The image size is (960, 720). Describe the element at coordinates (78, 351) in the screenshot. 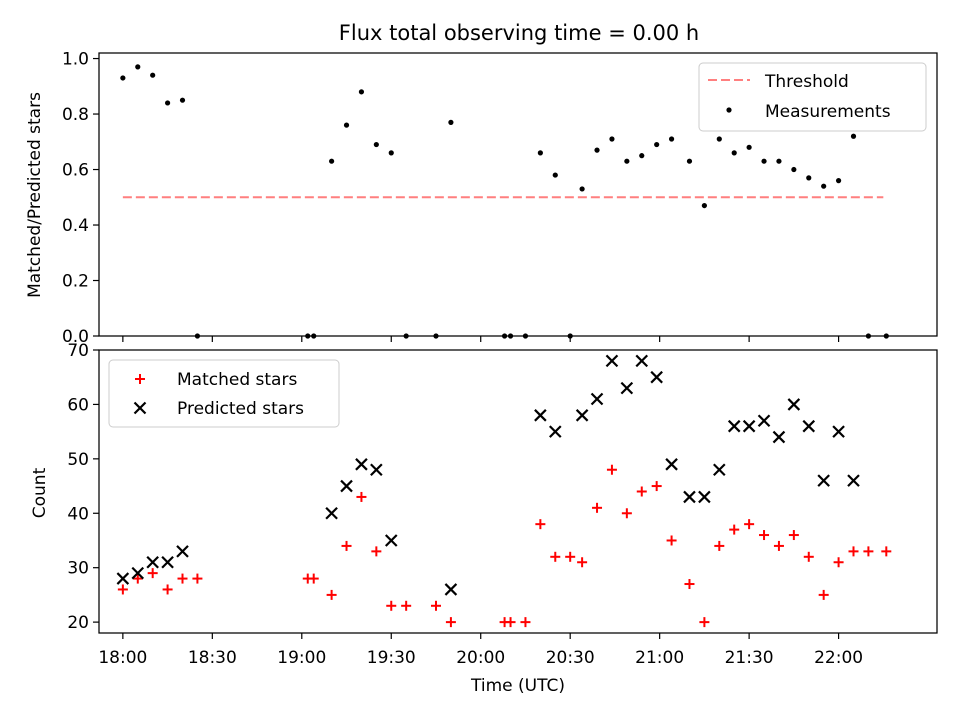

I see `y-tick-label: 70` at that location.